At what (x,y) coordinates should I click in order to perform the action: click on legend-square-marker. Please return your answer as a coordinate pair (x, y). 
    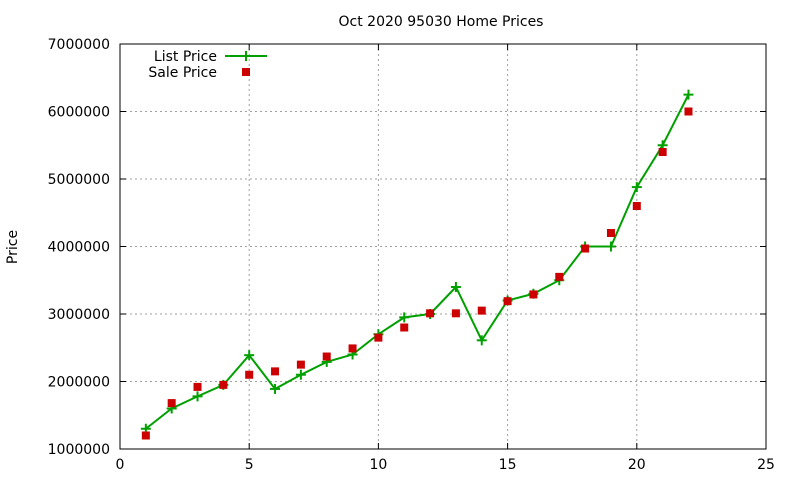
    Looking at the image, I should click on (246, 72).